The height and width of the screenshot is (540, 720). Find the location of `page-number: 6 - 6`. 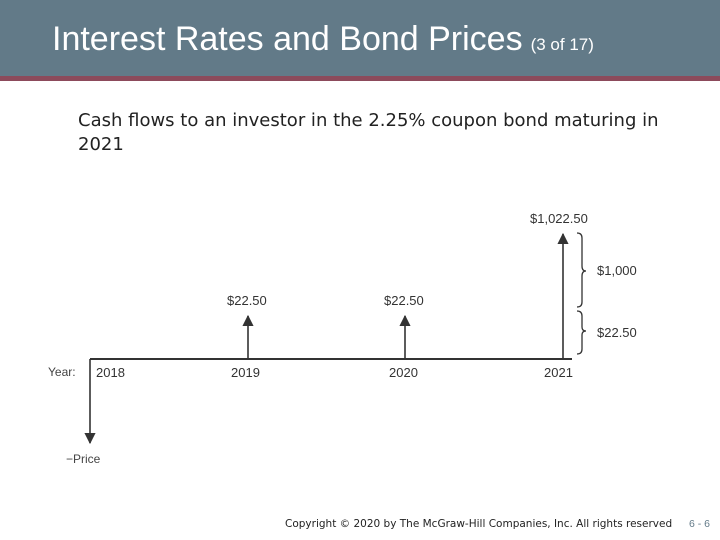

page-number: 6 - 6 is located at coordinates (700, 524).